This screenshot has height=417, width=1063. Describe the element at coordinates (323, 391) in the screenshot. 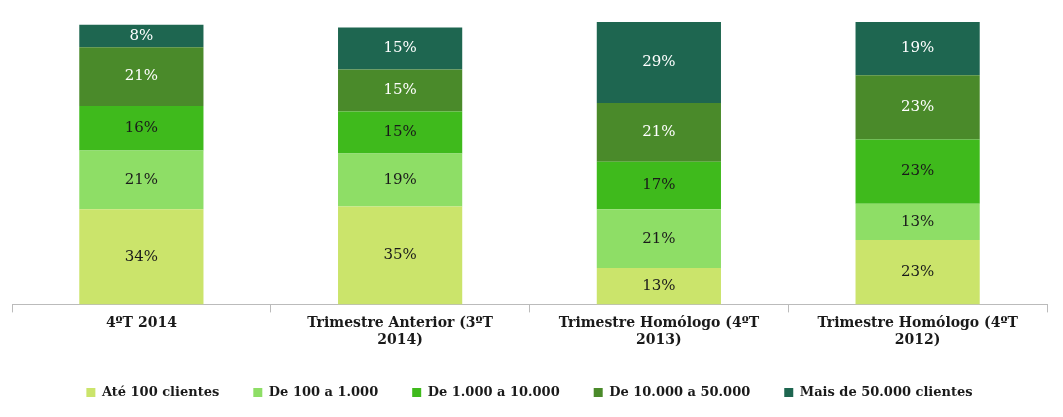

I see `legend-label: De 100 a 1.000` at that location.